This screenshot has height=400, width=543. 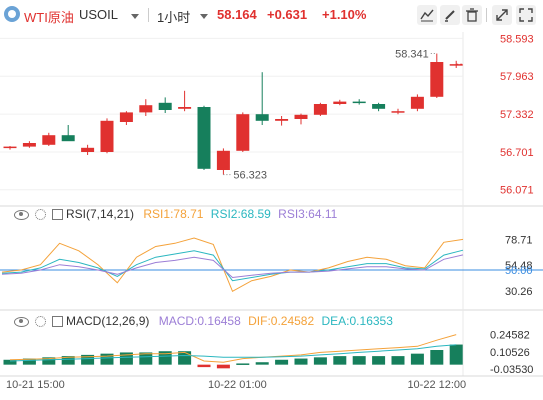 What do you see at coordinates (100, 214) in the screenshot?
I see `rsi-params: RSI(7,14,21)` at bounding box center [100, 214].